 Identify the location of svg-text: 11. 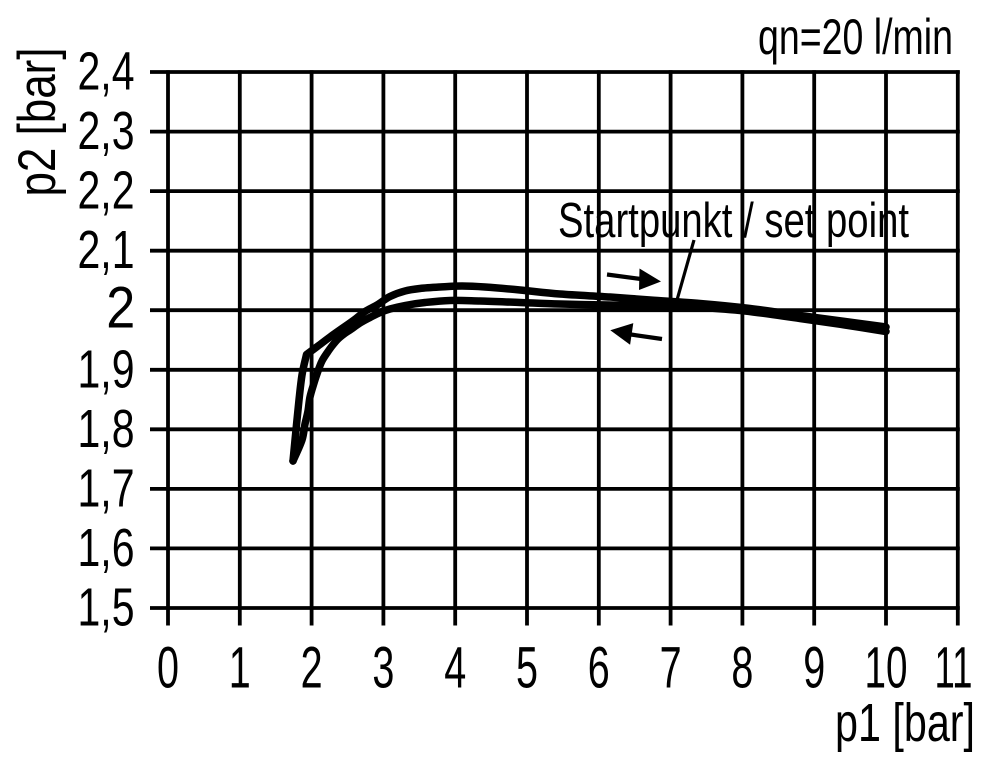
(954, 668).